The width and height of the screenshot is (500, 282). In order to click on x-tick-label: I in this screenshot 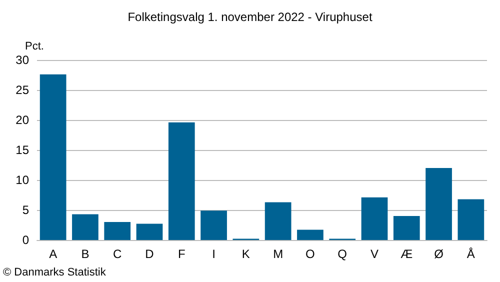, I will do `click(214, 254)`.